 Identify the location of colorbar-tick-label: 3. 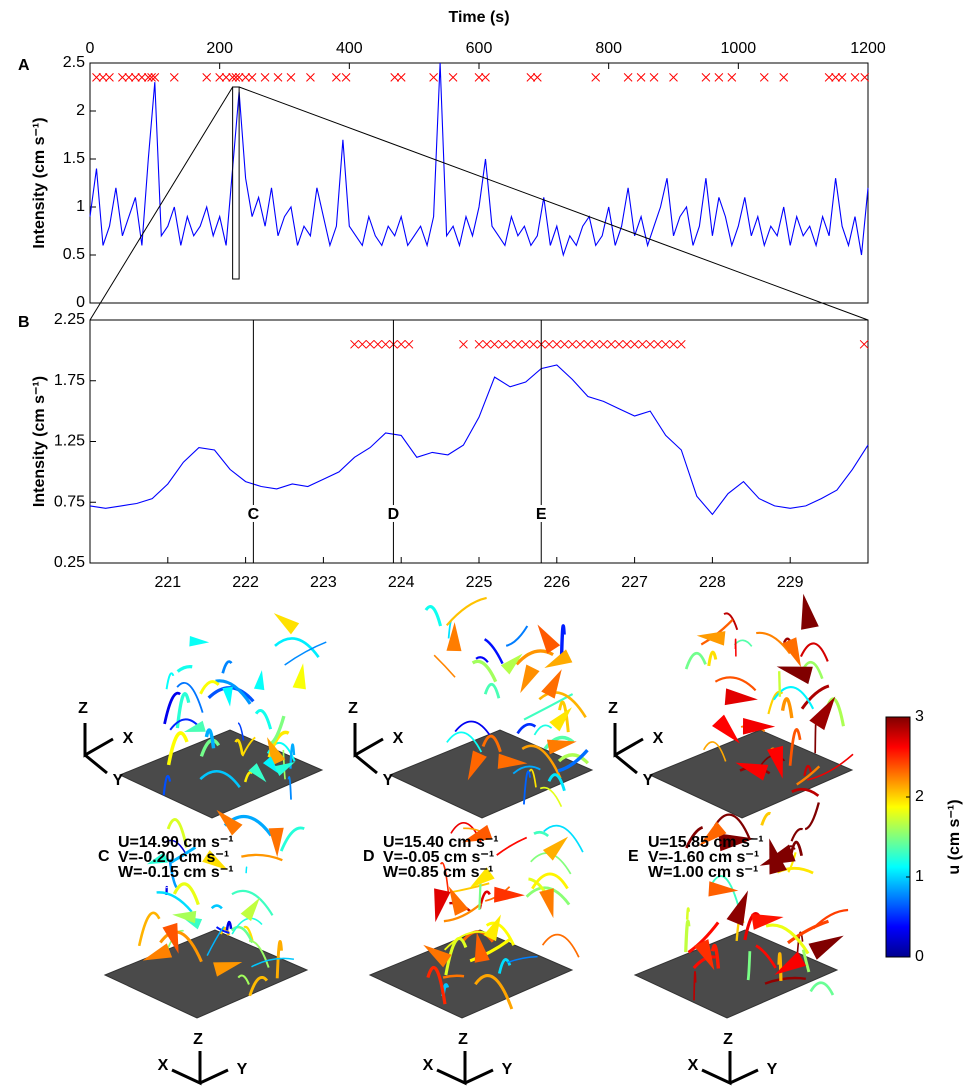
(919, 716).